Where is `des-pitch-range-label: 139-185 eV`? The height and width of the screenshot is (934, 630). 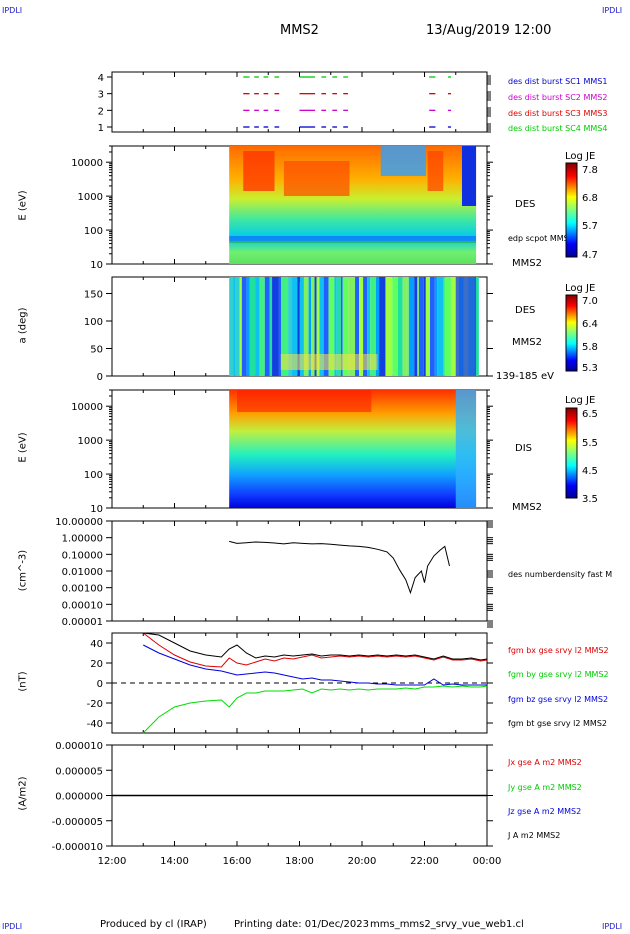 des-pitch-range-label: 139-185 eV is located at coordinates (525, 376).